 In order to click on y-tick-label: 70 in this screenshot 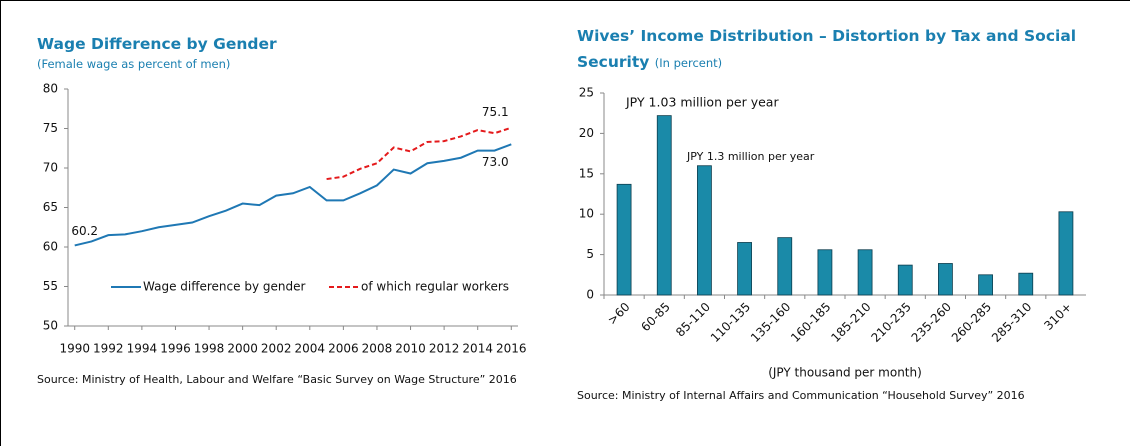, I will do `click(50, 168)`.